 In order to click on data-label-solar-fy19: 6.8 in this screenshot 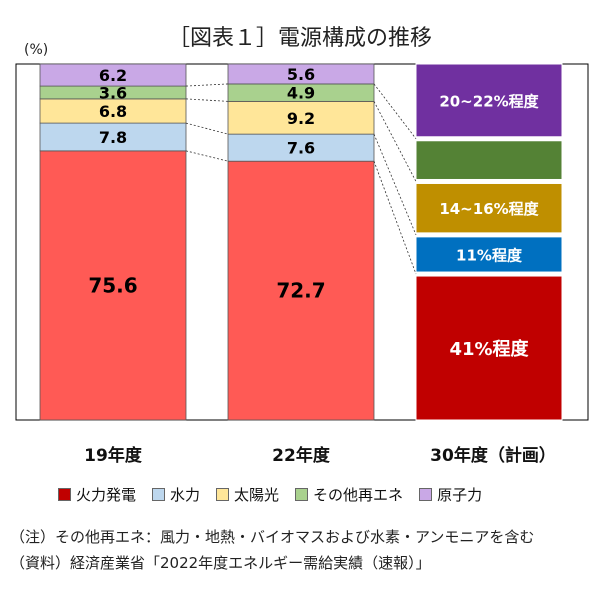, I will do `click(113, 111)`.